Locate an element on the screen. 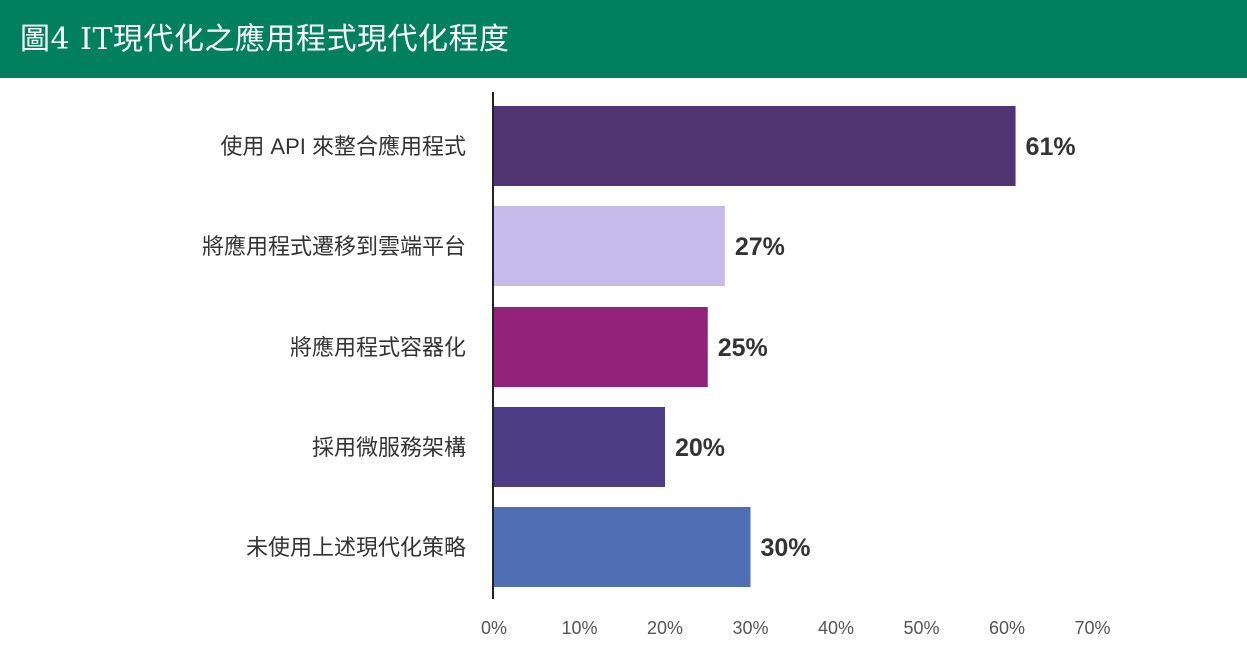 The image size is (1247, 655). x-tick-label: 70% is located at coordinates (1092, 628).